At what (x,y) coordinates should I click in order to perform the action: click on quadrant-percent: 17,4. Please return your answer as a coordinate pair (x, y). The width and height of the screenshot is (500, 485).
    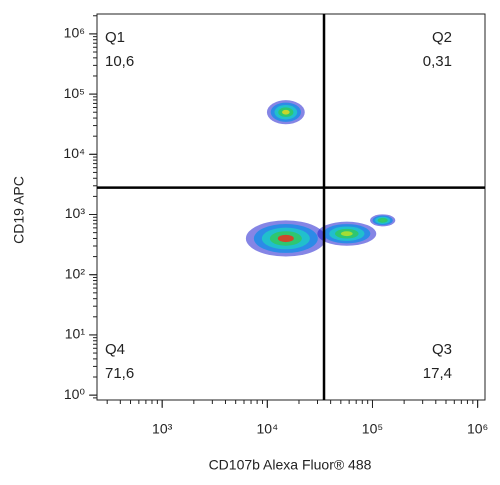
    Looking at the image, I should click on (437, 373).